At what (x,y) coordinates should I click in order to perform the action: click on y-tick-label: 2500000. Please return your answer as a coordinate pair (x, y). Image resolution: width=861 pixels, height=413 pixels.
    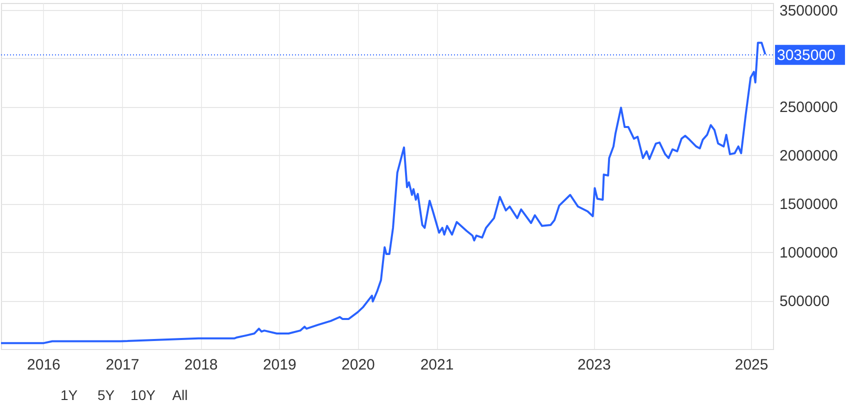
    Looking at the image, I should click on (809, 107).